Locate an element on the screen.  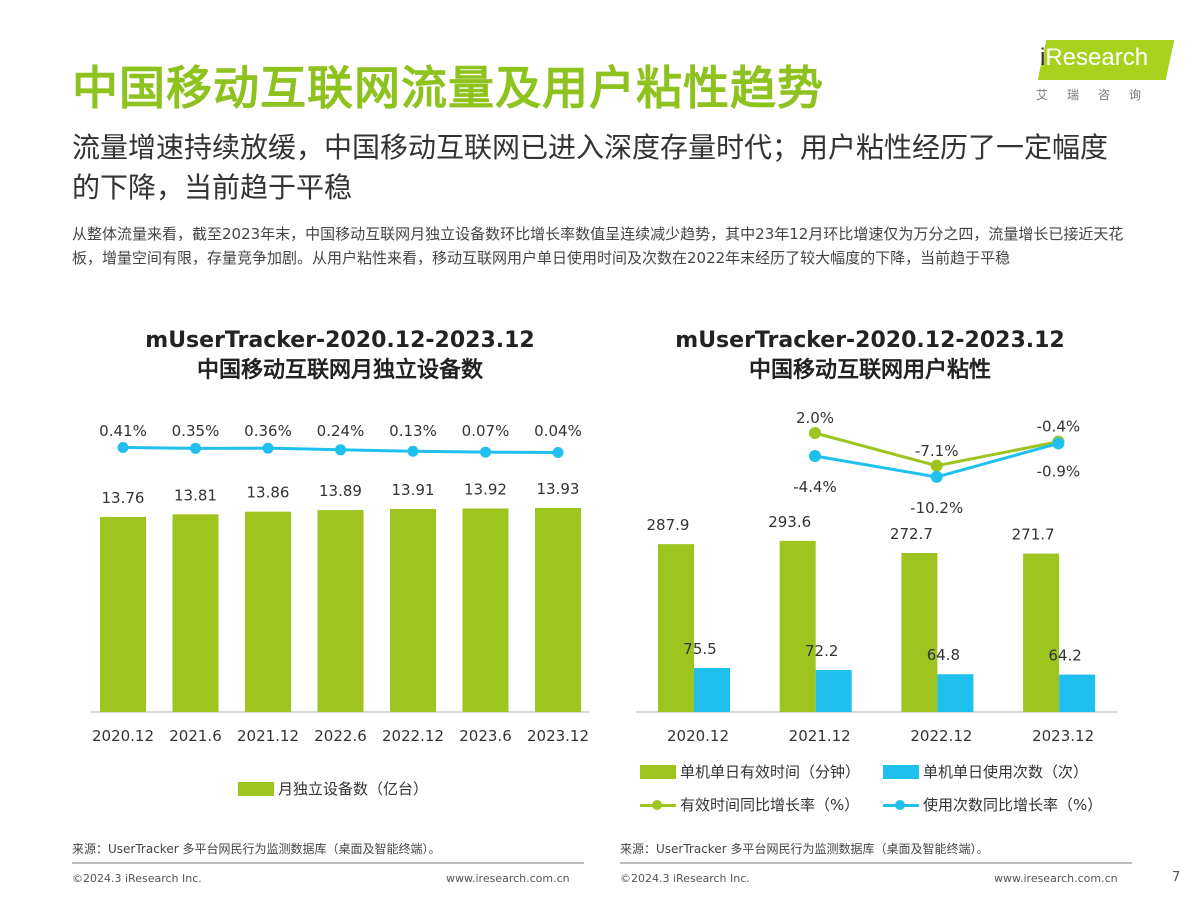
page-title: 中国移动互联网流量及用户粘性趋势 is located at coordinates (448, 88).